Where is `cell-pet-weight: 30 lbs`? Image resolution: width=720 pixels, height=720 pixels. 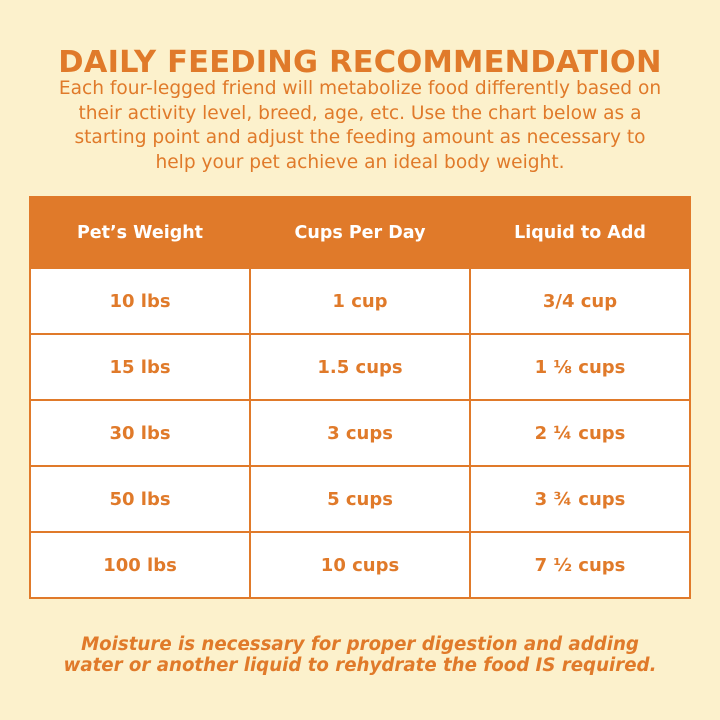
cell-pet-weight: 30 lbs is located at coordinates (140, 433).